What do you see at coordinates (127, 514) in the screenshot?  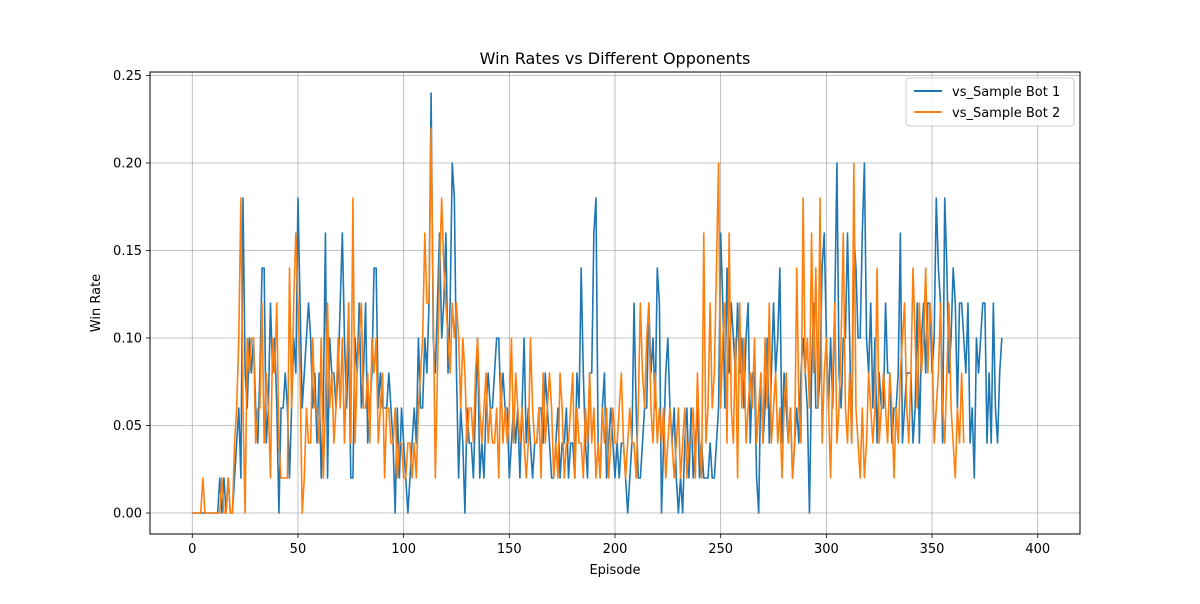 I see `y-tick-label: 0.00` at bounding box center [127, 514].